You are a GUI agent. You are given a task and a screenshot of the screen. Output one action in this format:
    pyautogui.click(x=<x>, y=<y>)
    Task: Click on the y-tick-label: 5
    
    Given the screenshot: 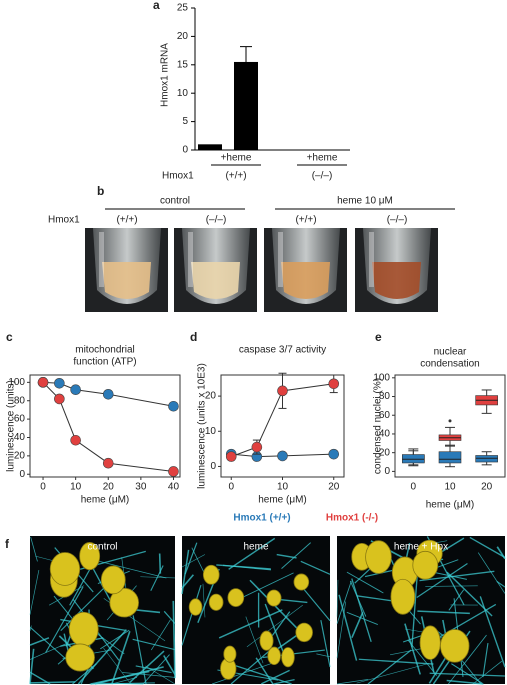 What is the action you would take?
    pyautogui.click(x=185, y=121)
    